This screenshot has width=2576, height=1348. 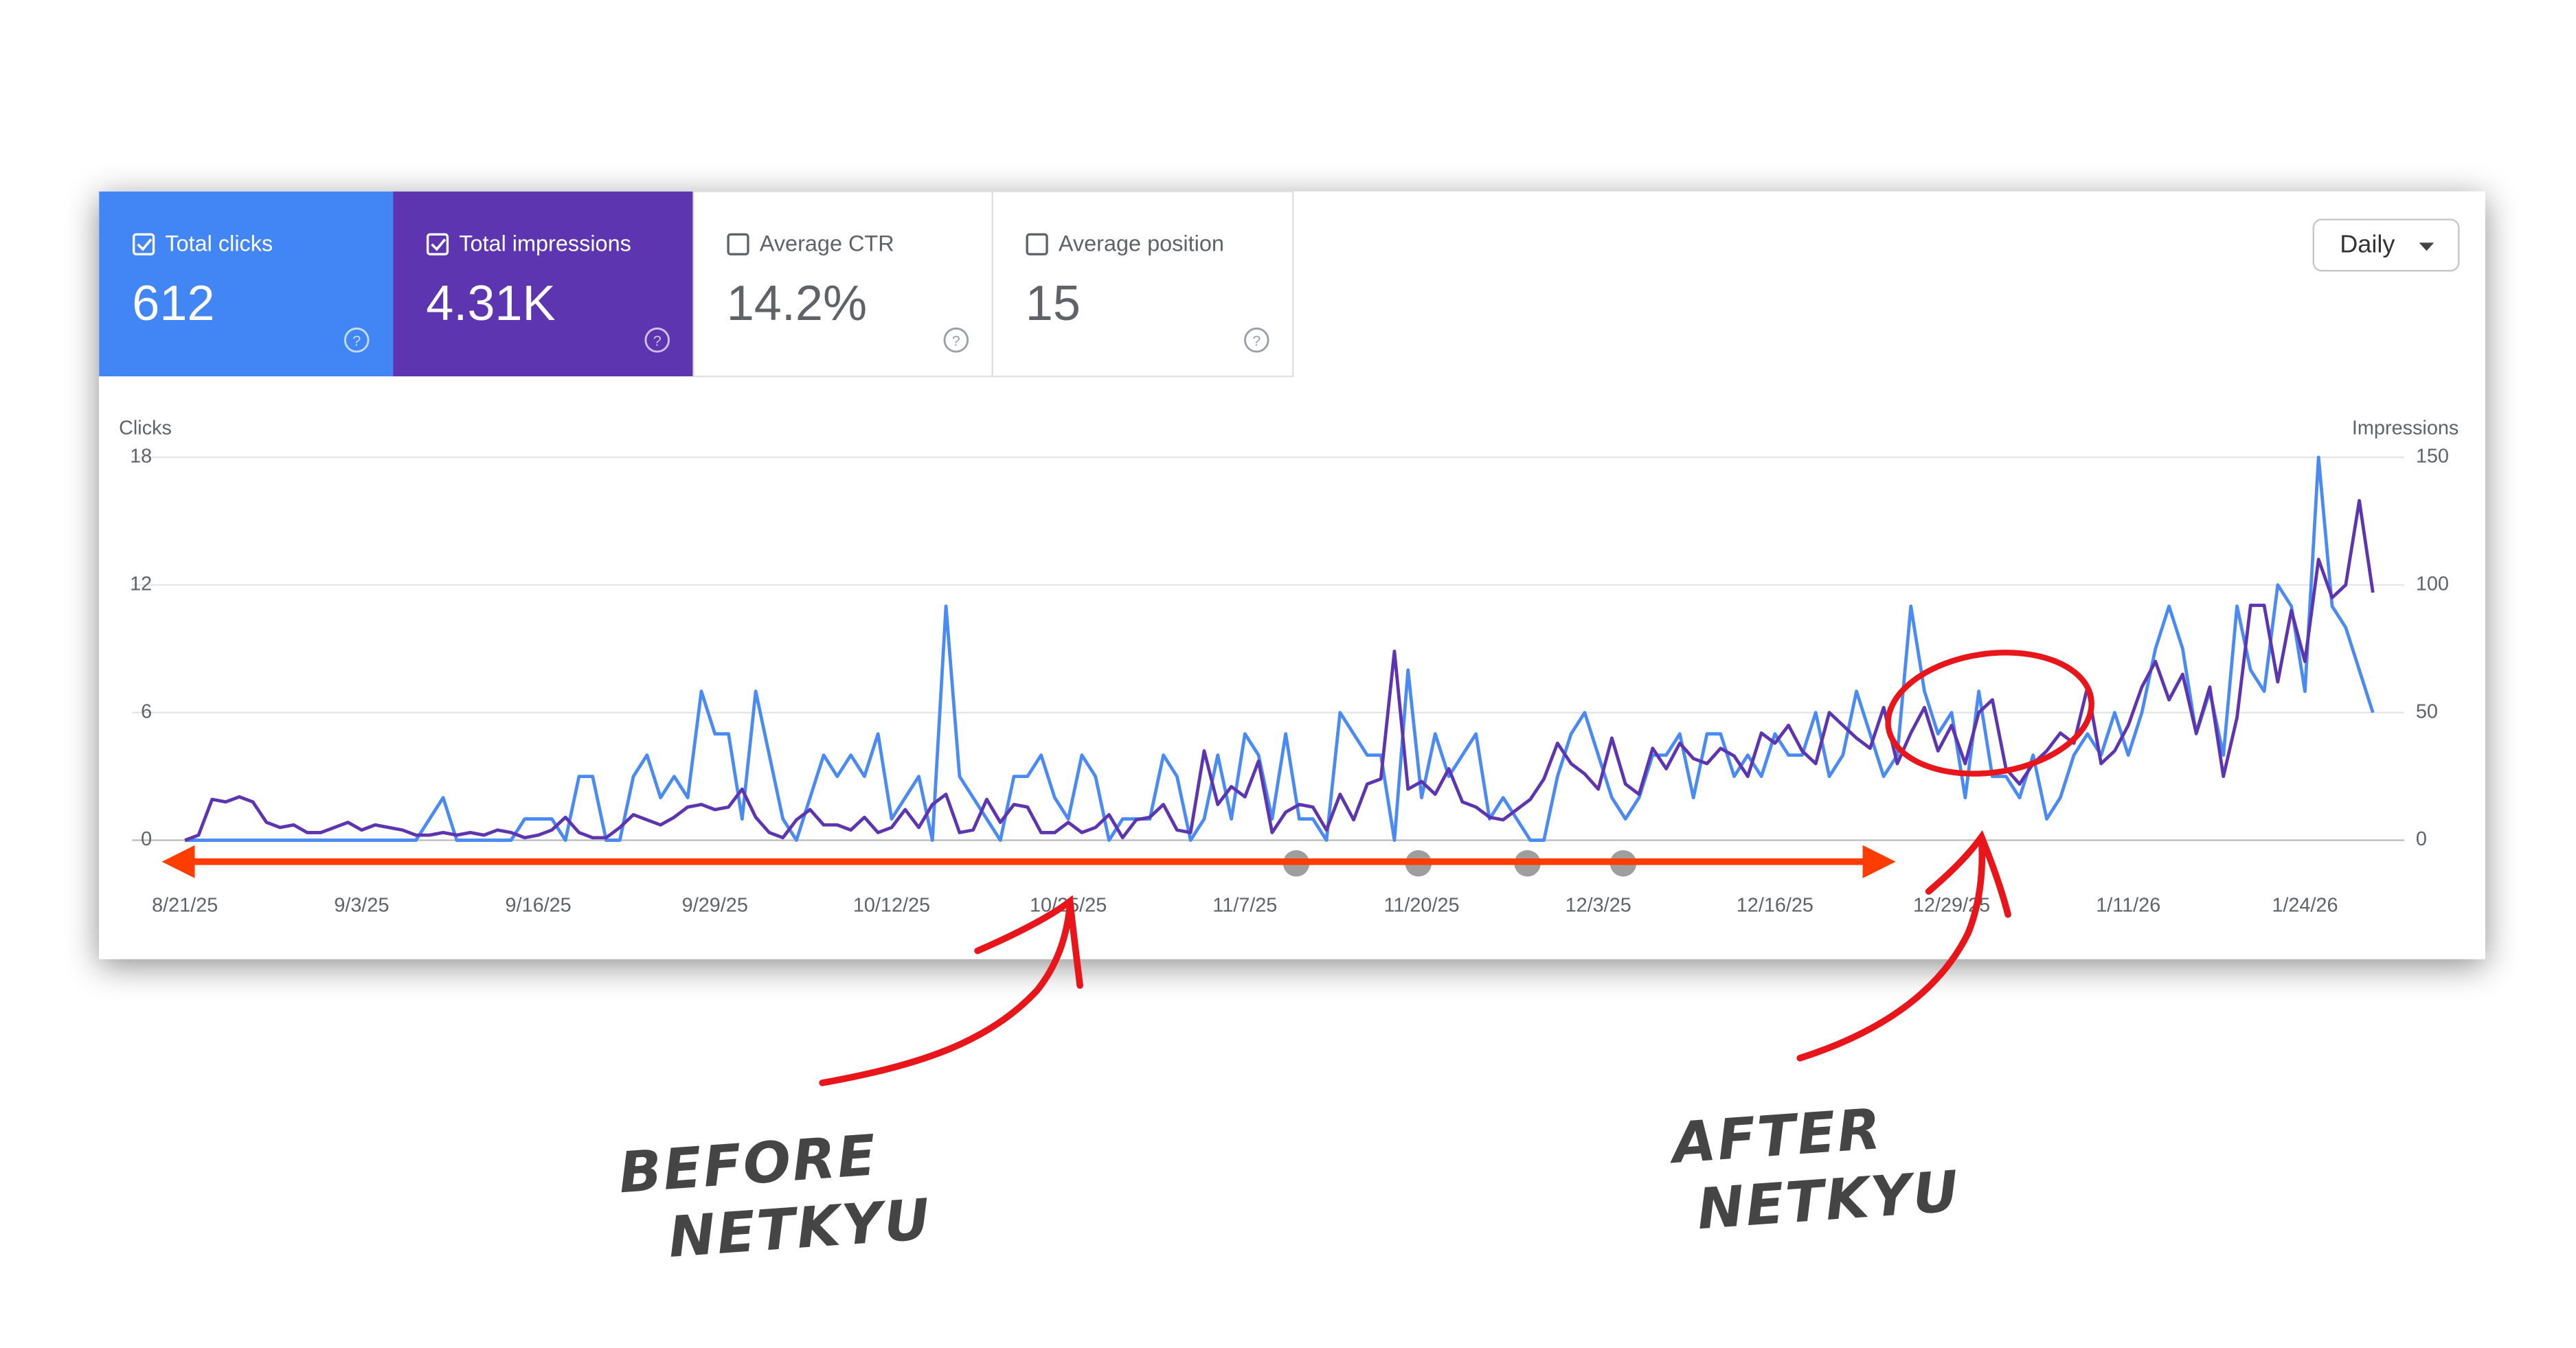 What do you see at coordinates (361, 905) in the screenshot?
I see `x-tick-label: 9/3/25` at bounding box center [361, 905].